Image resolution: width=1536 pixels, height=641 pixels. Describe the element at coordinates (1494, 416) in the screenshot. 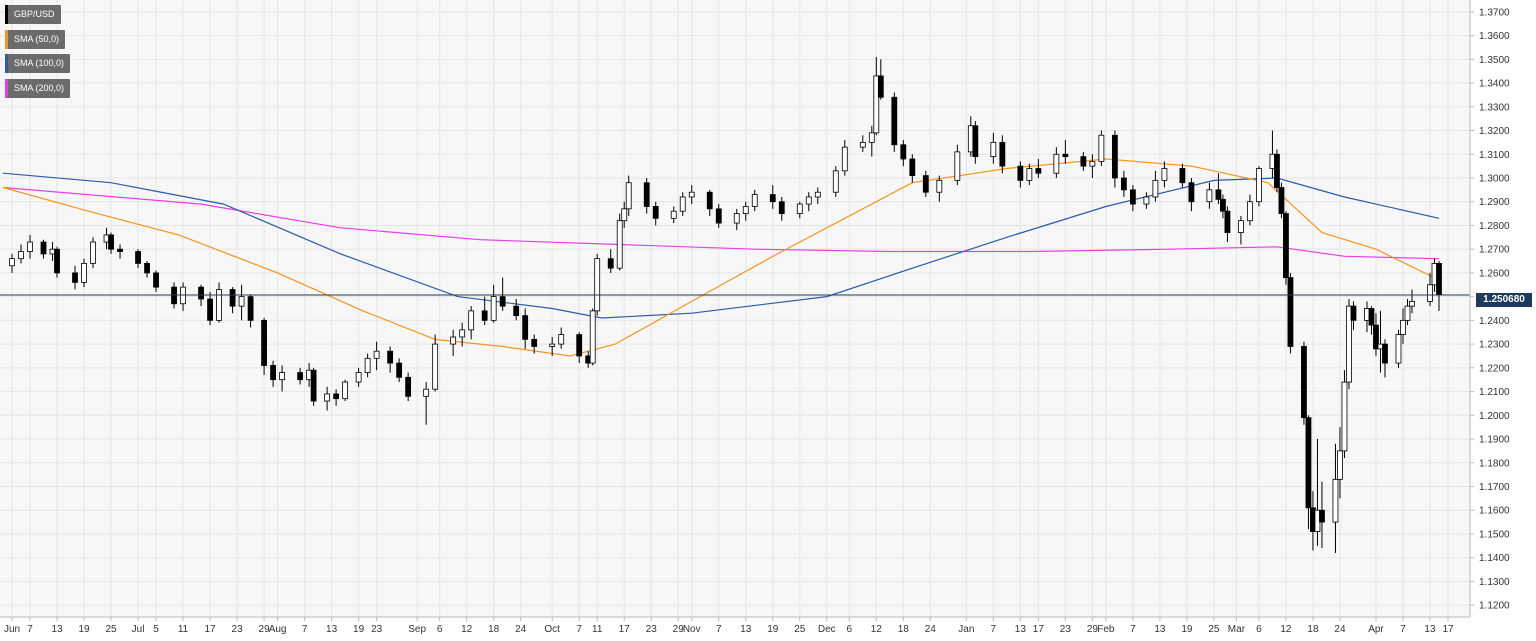

I see `y-tick-label: 1.2000` at that location.